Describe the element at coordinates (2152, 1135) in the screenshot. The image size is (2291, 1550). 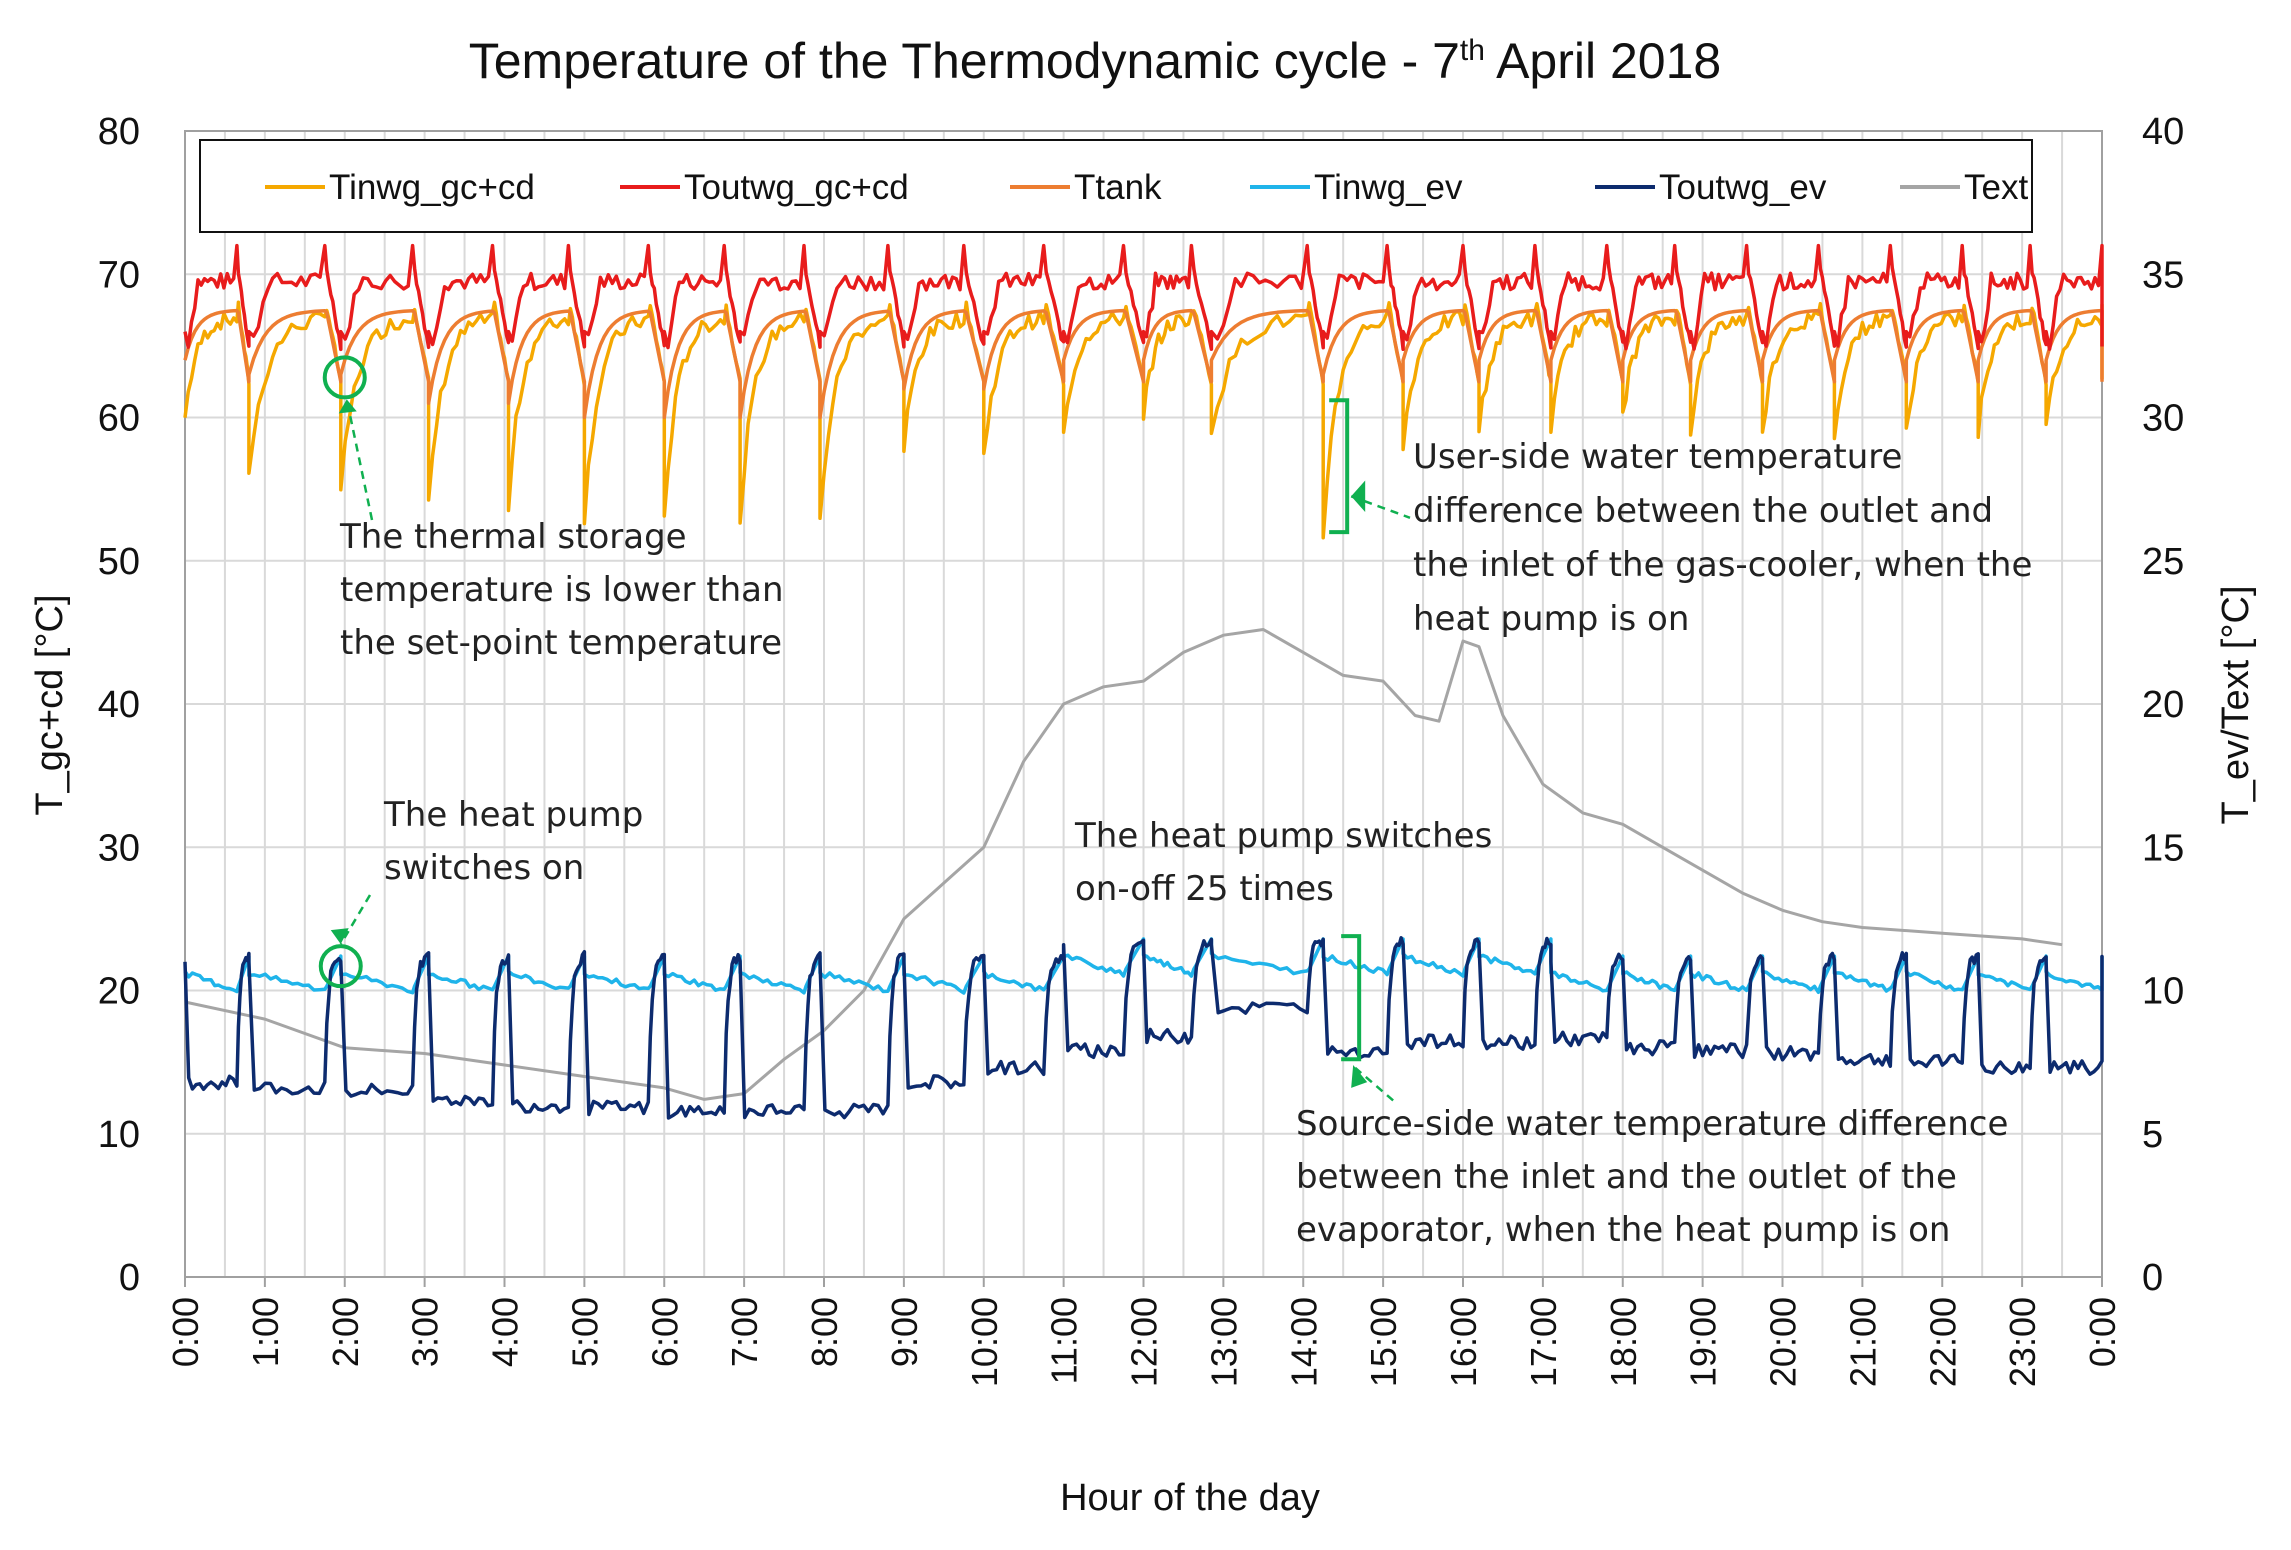
I see `y-tick-label-right: 5` at that location.